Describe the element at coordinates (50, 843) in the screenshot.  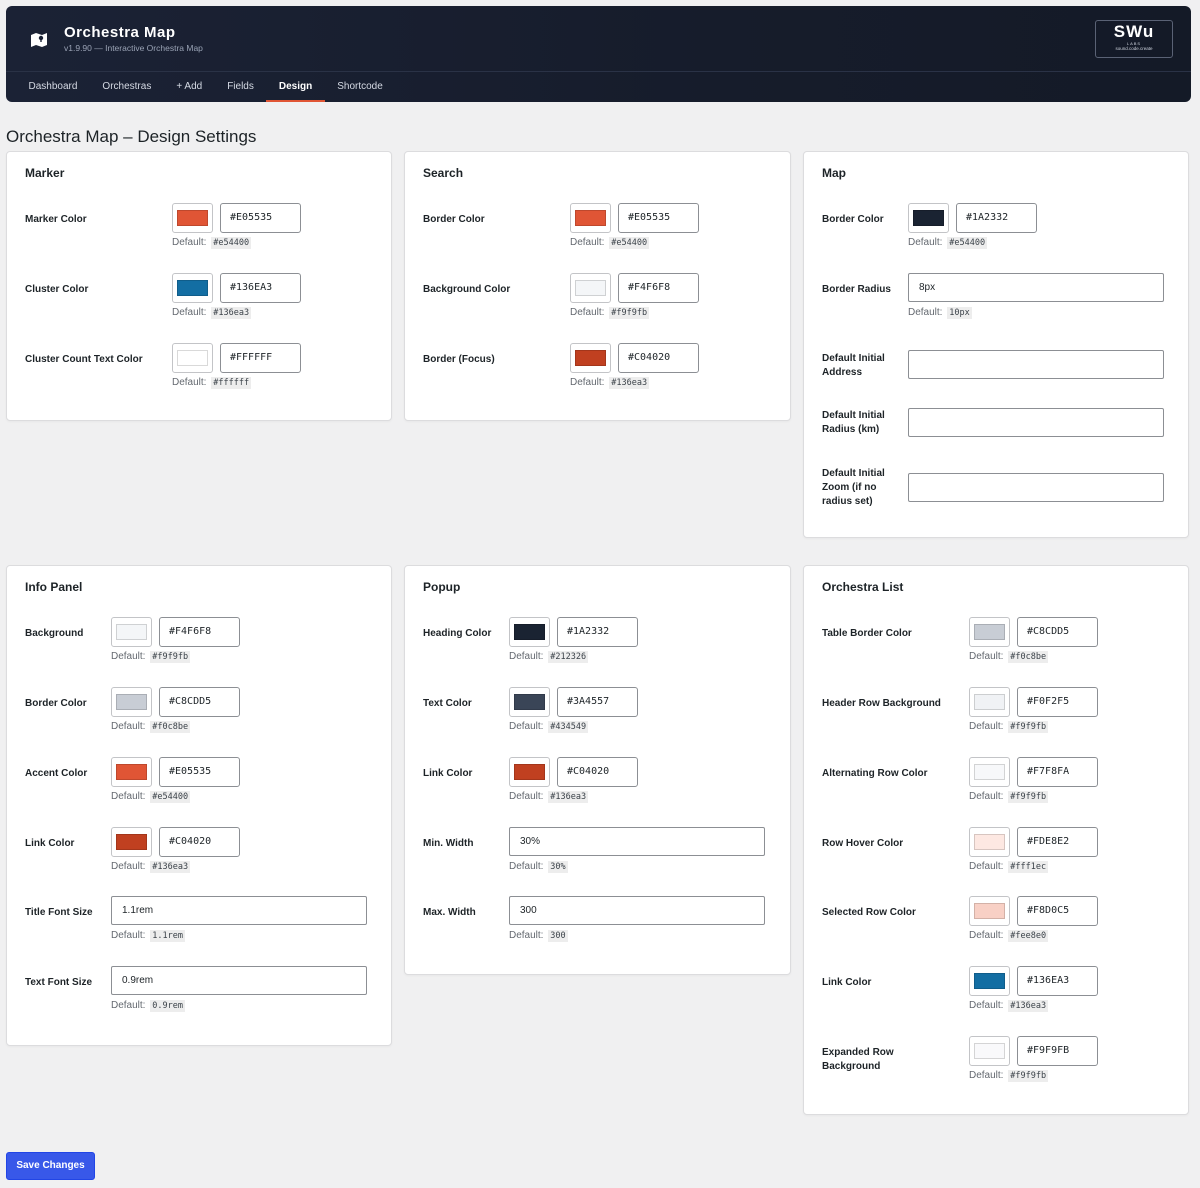
I see `field-label: Link Color` at that location.